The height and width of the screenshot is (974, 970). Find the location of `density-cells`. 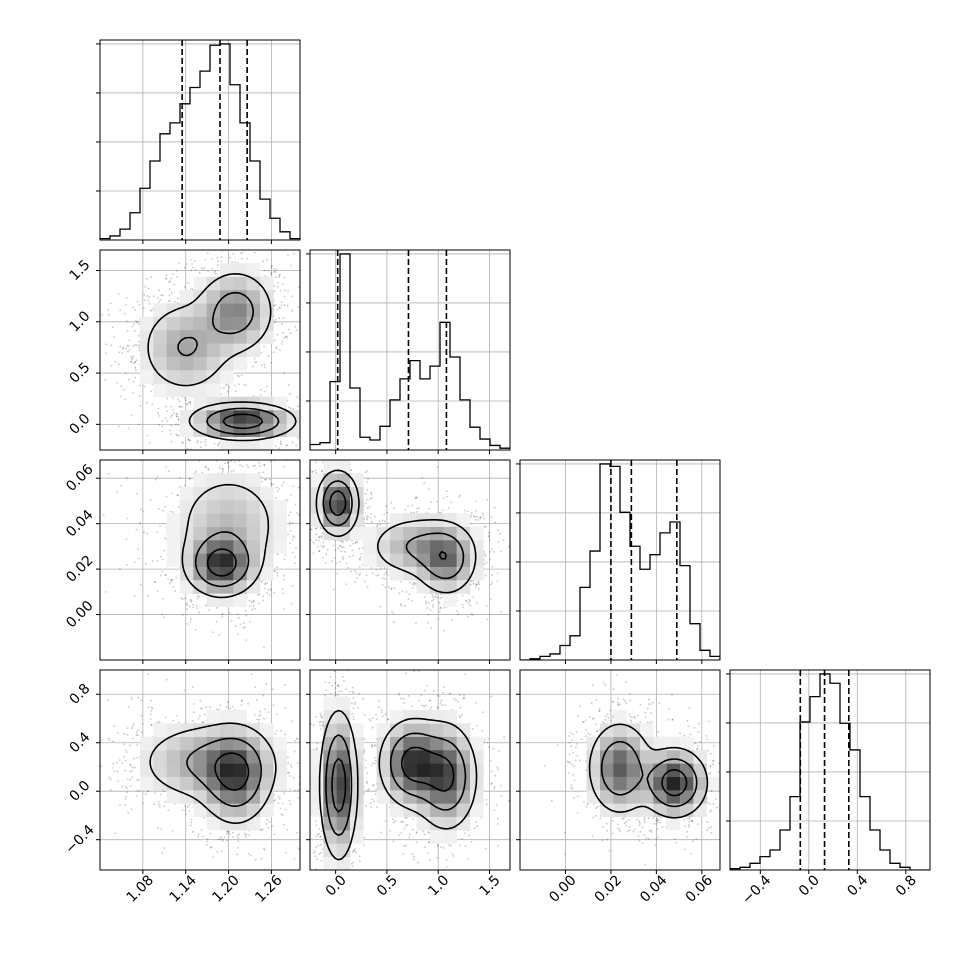

density-cells is located at coordinates (220, 356).